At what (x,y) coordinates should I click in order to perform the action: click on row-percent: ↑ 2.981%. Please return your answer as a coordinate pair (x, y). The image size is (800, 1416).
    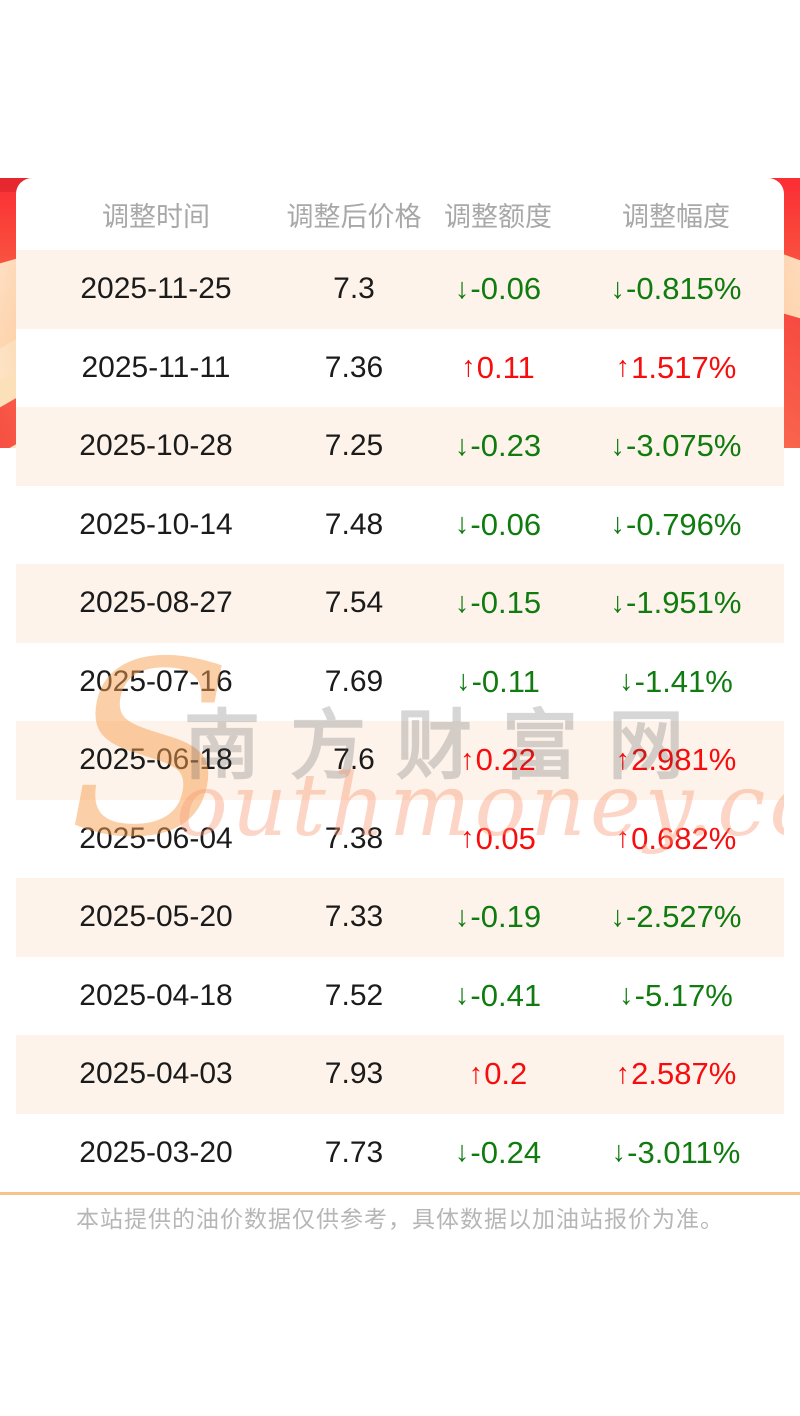
    Looking at the image, I should click on (676, 760).